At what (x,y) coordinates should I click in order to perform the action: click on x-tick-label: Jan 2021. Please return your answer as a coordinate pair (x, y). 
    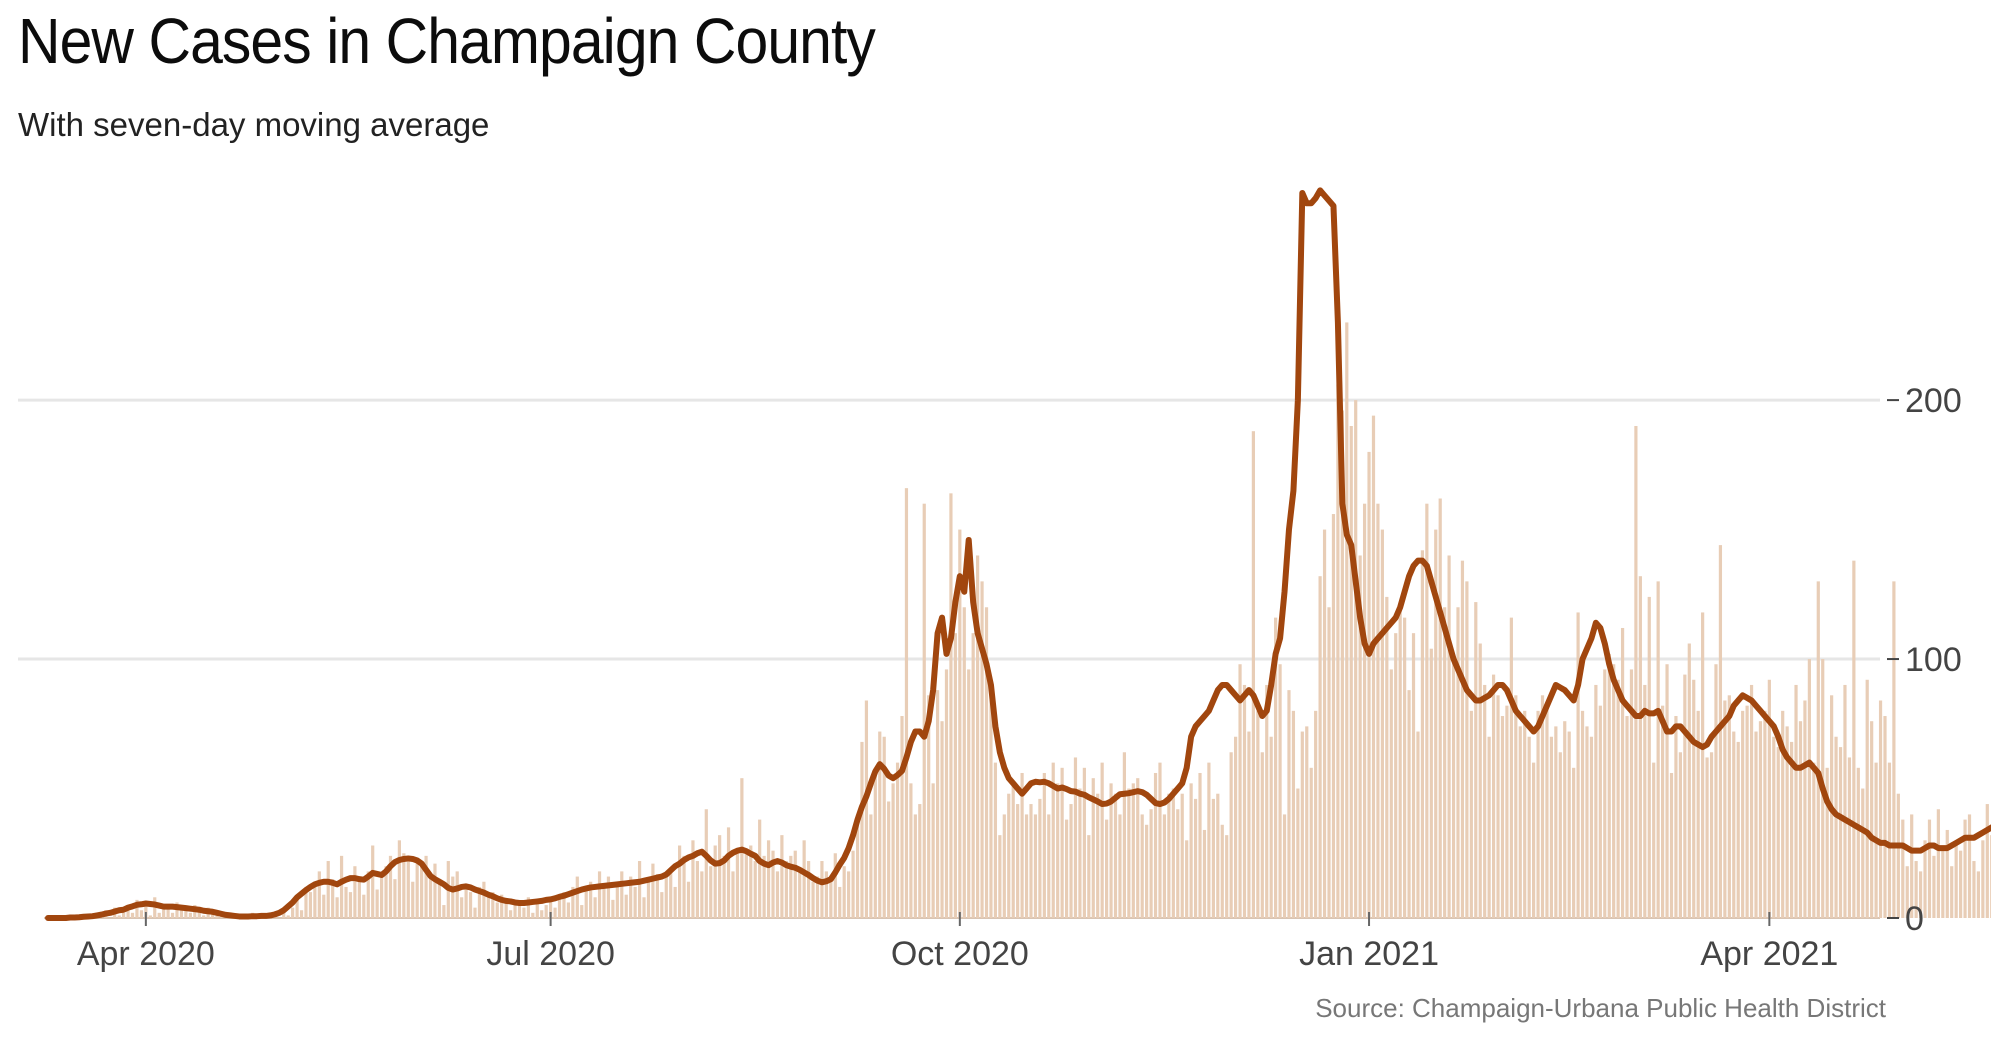
    Looking at the image, I should click on (1369, 954).